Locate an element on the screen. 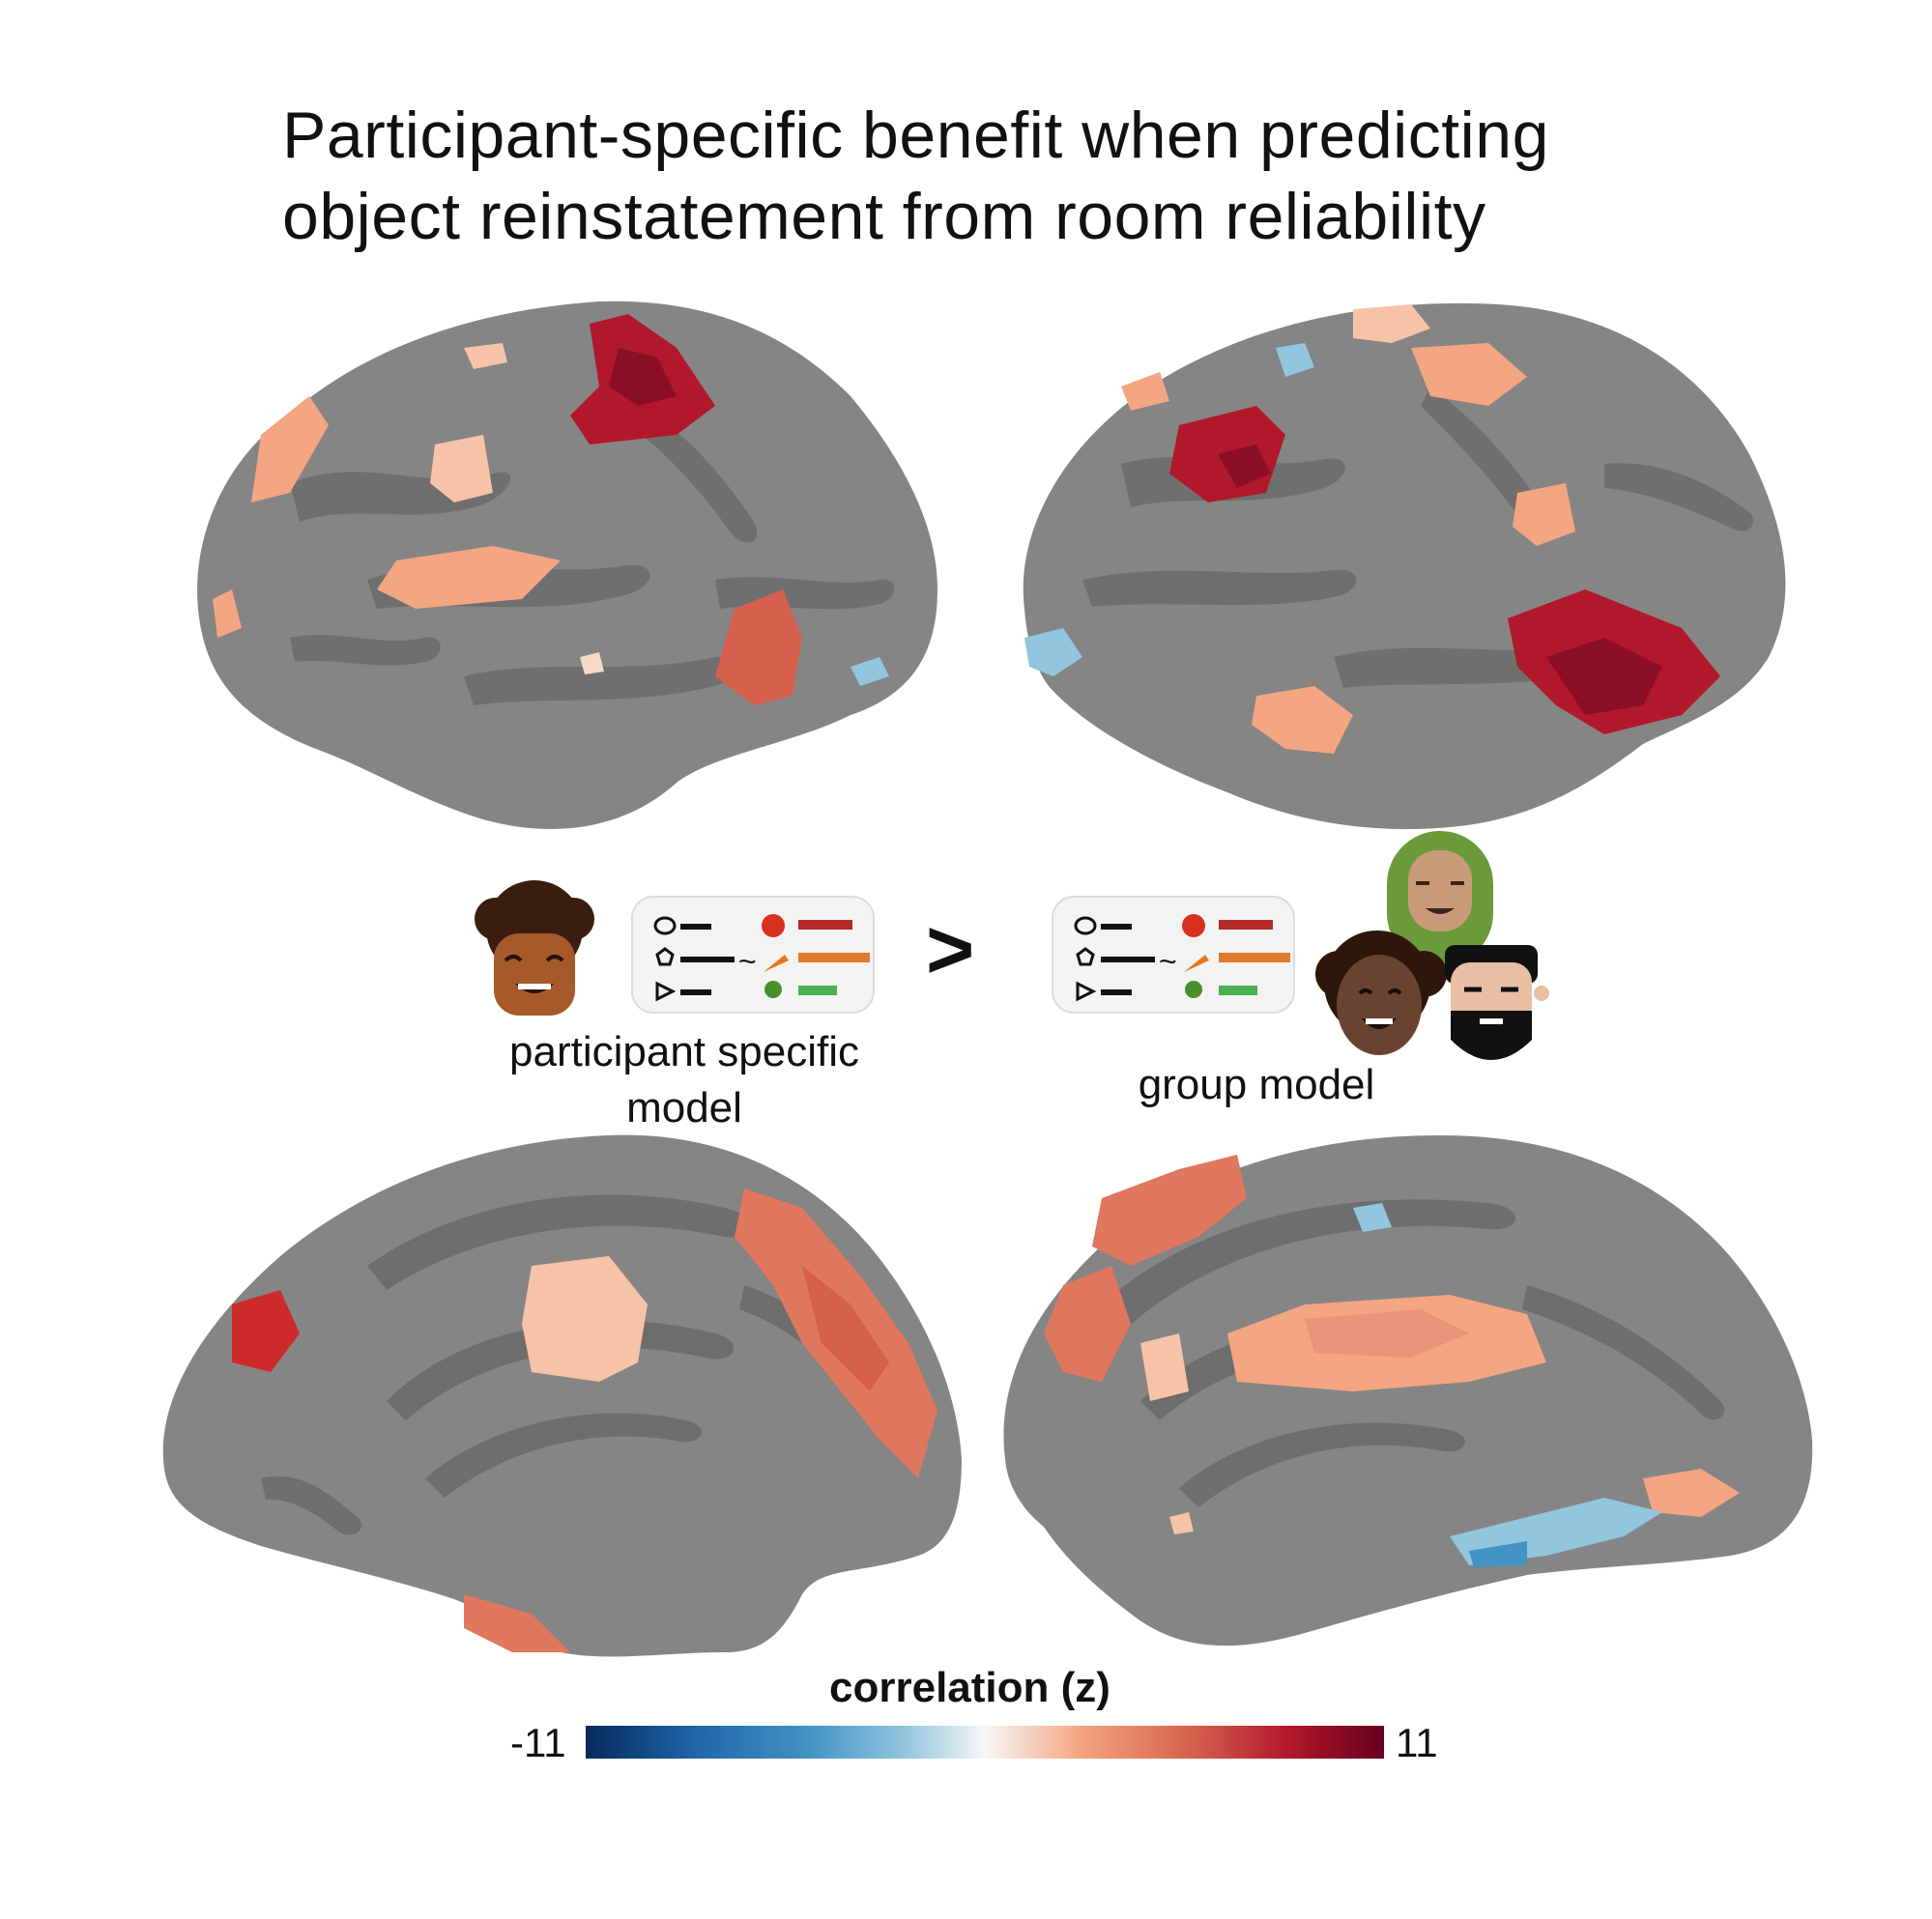  participant-label-line-1: participant specific is located at coordinates (684, 1052).